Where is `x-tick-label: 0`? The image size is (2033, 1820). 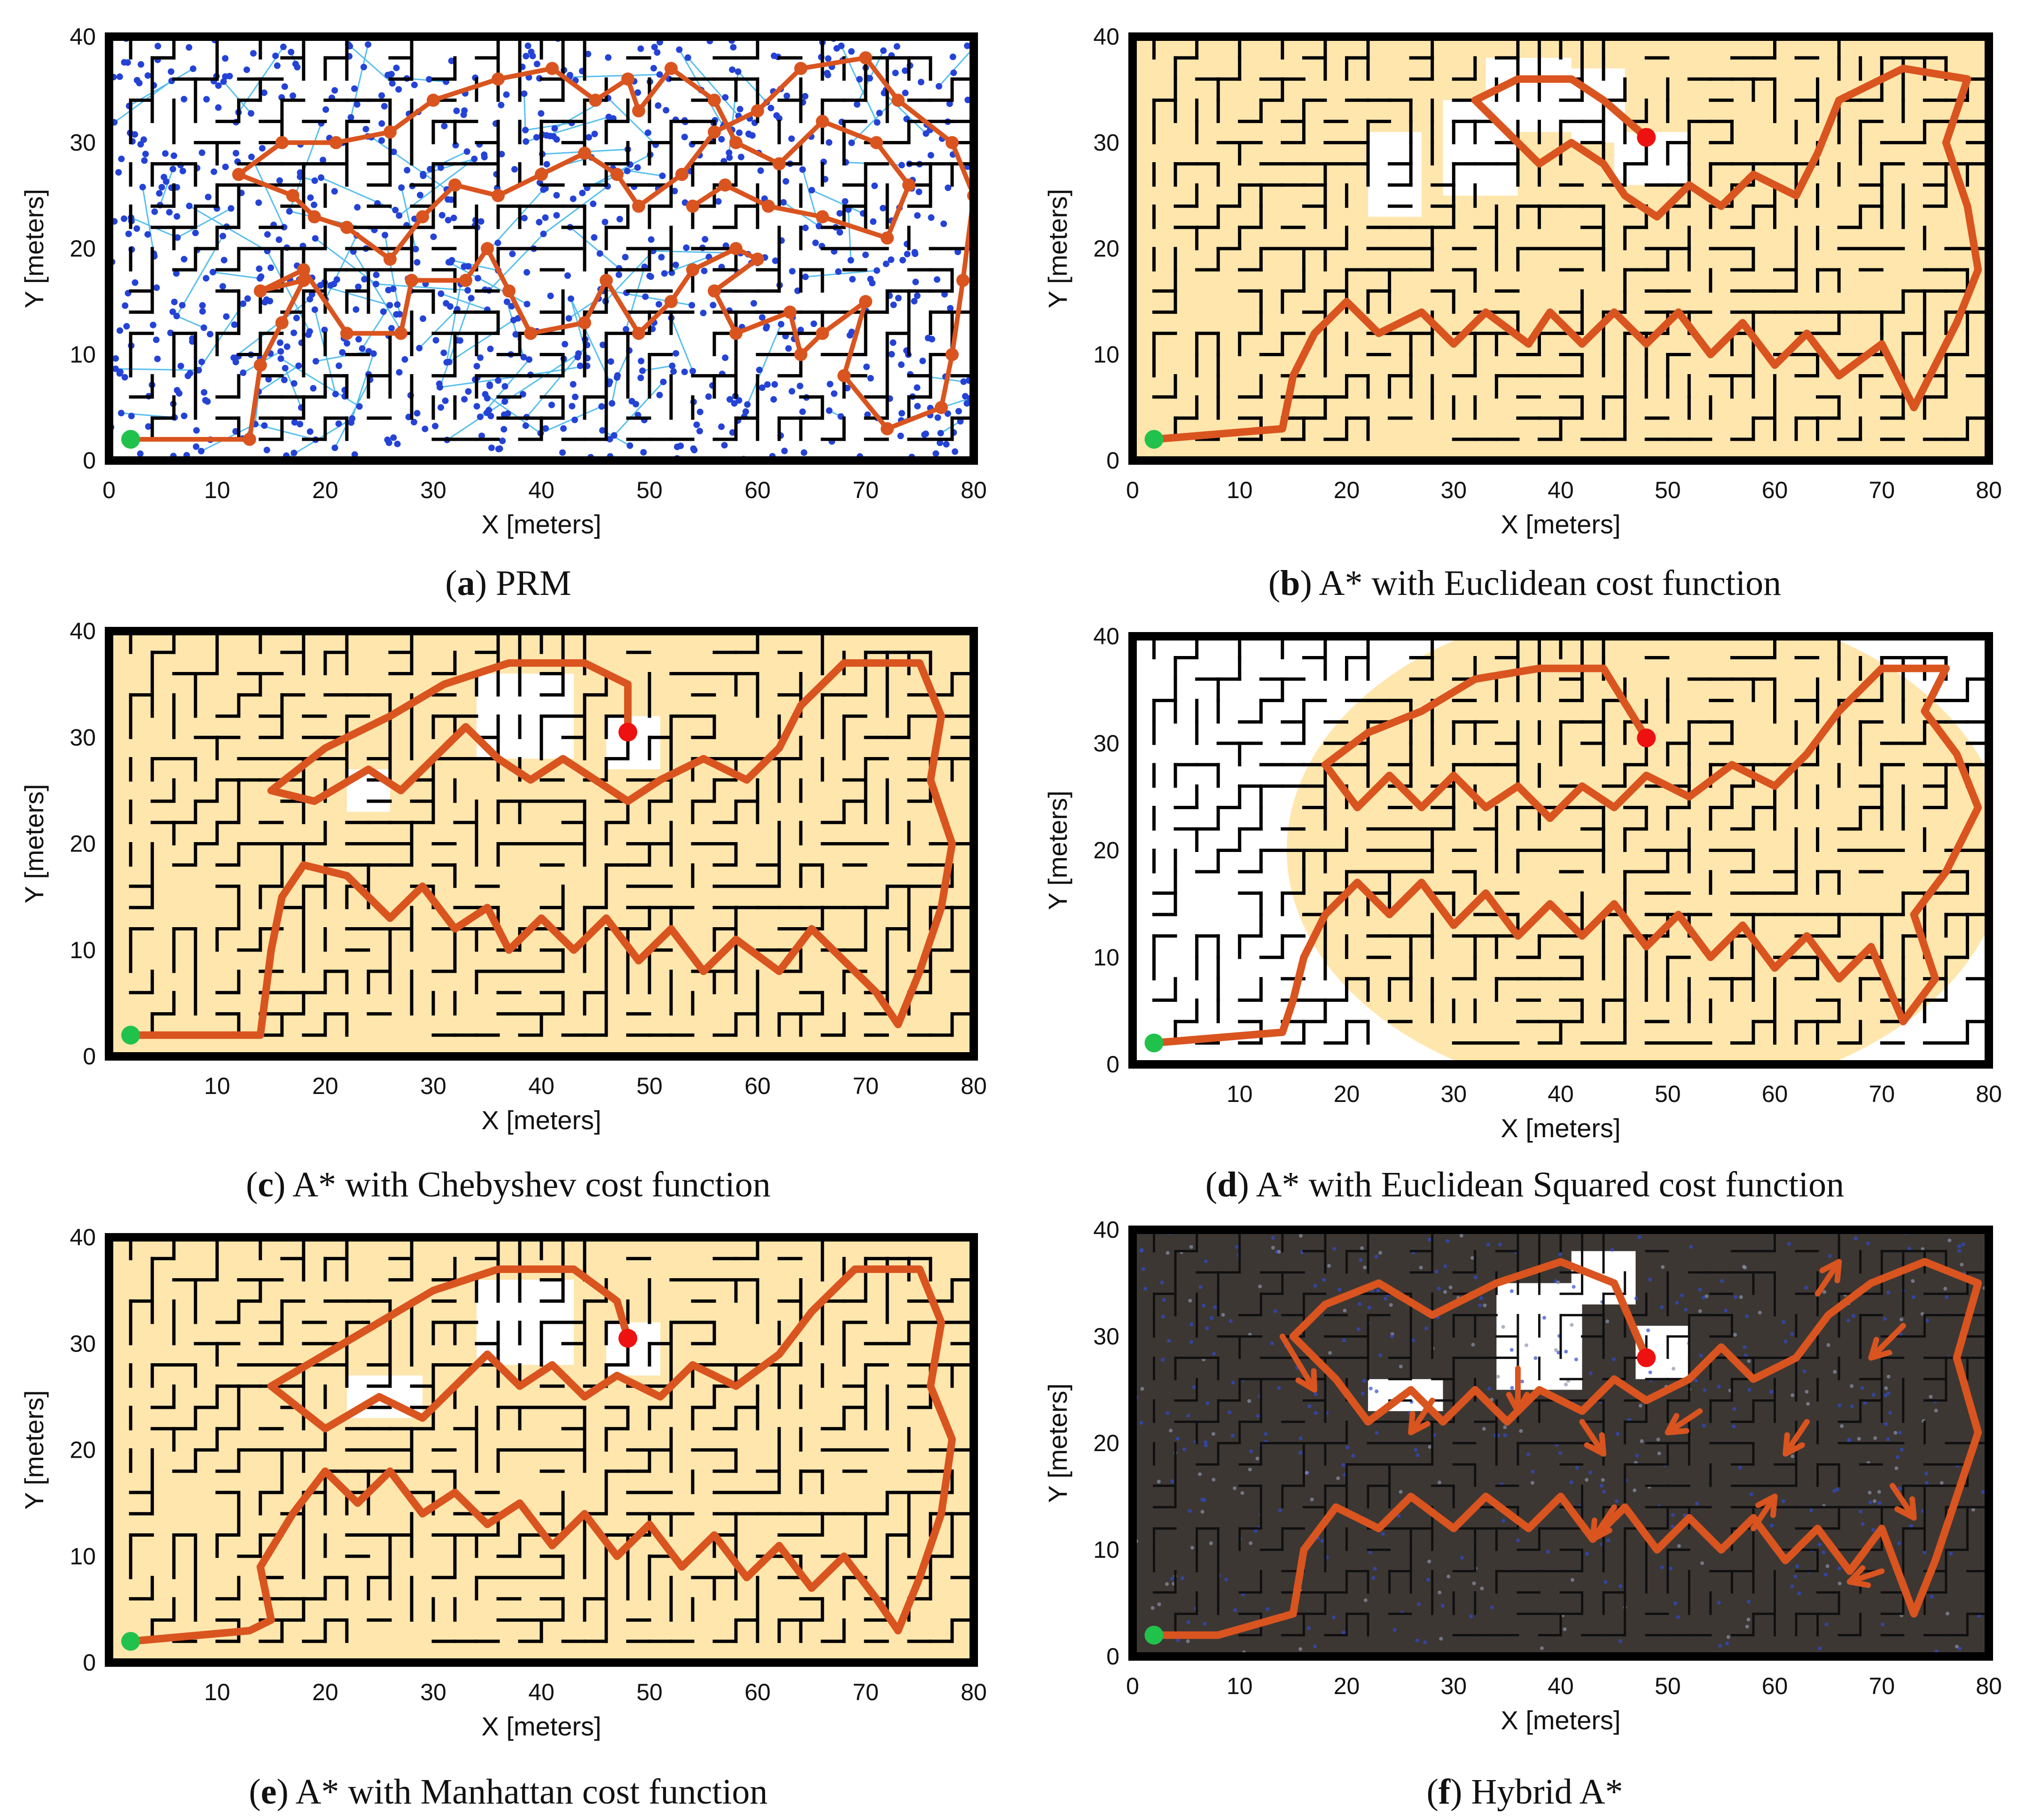
x-tick-label: 0 is located at coordinates (1132, 490).